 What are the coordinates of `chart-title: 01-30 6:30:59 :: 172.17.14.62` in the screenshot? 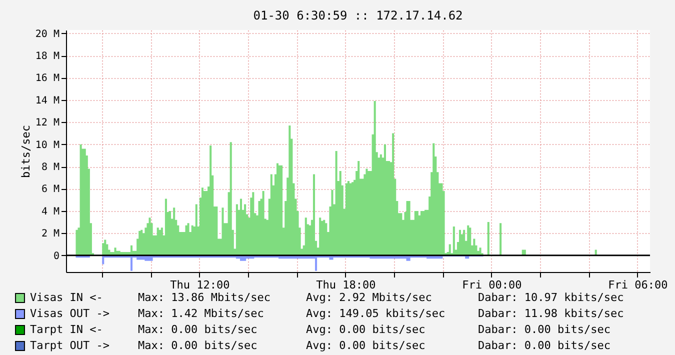 It's located at (358, 15).